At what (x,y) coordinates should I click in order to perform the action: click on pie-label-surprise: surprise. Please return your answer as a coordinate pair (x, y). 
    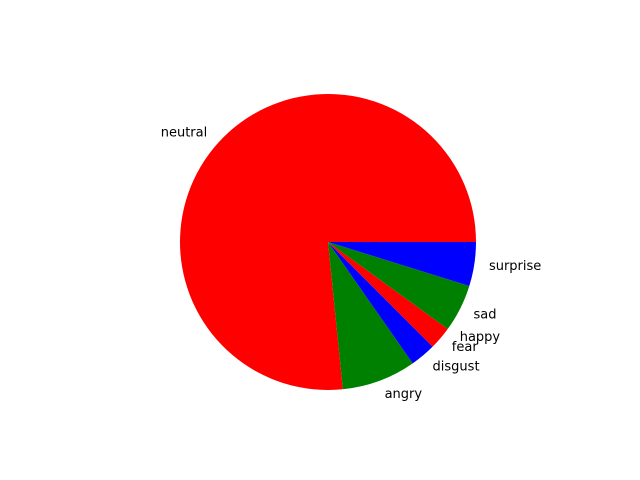
    Looking at the image, I should click on (515, 266).